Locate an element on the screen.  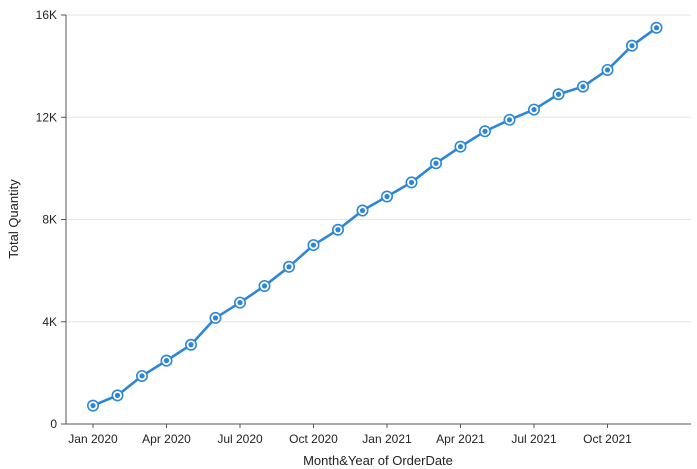
x-tick-label: Jan 2021 is located at coordinates (387, 439).